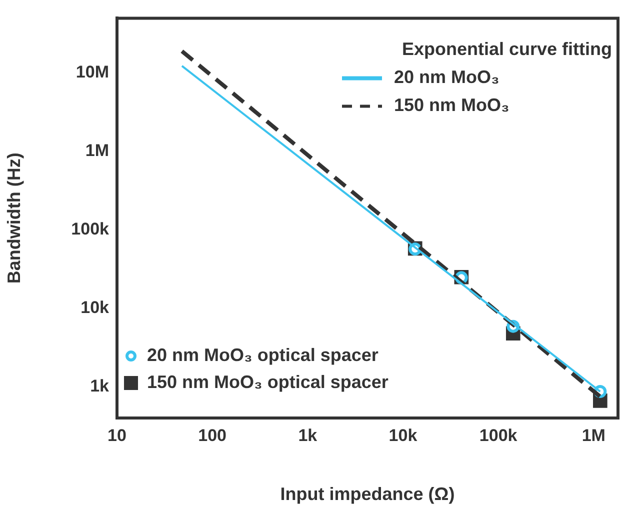 This screenshot has height=510, width=629. Describe the element at coordinates (403, 435) in the screenshot. I see `x-tick-label: 10k` at that location.